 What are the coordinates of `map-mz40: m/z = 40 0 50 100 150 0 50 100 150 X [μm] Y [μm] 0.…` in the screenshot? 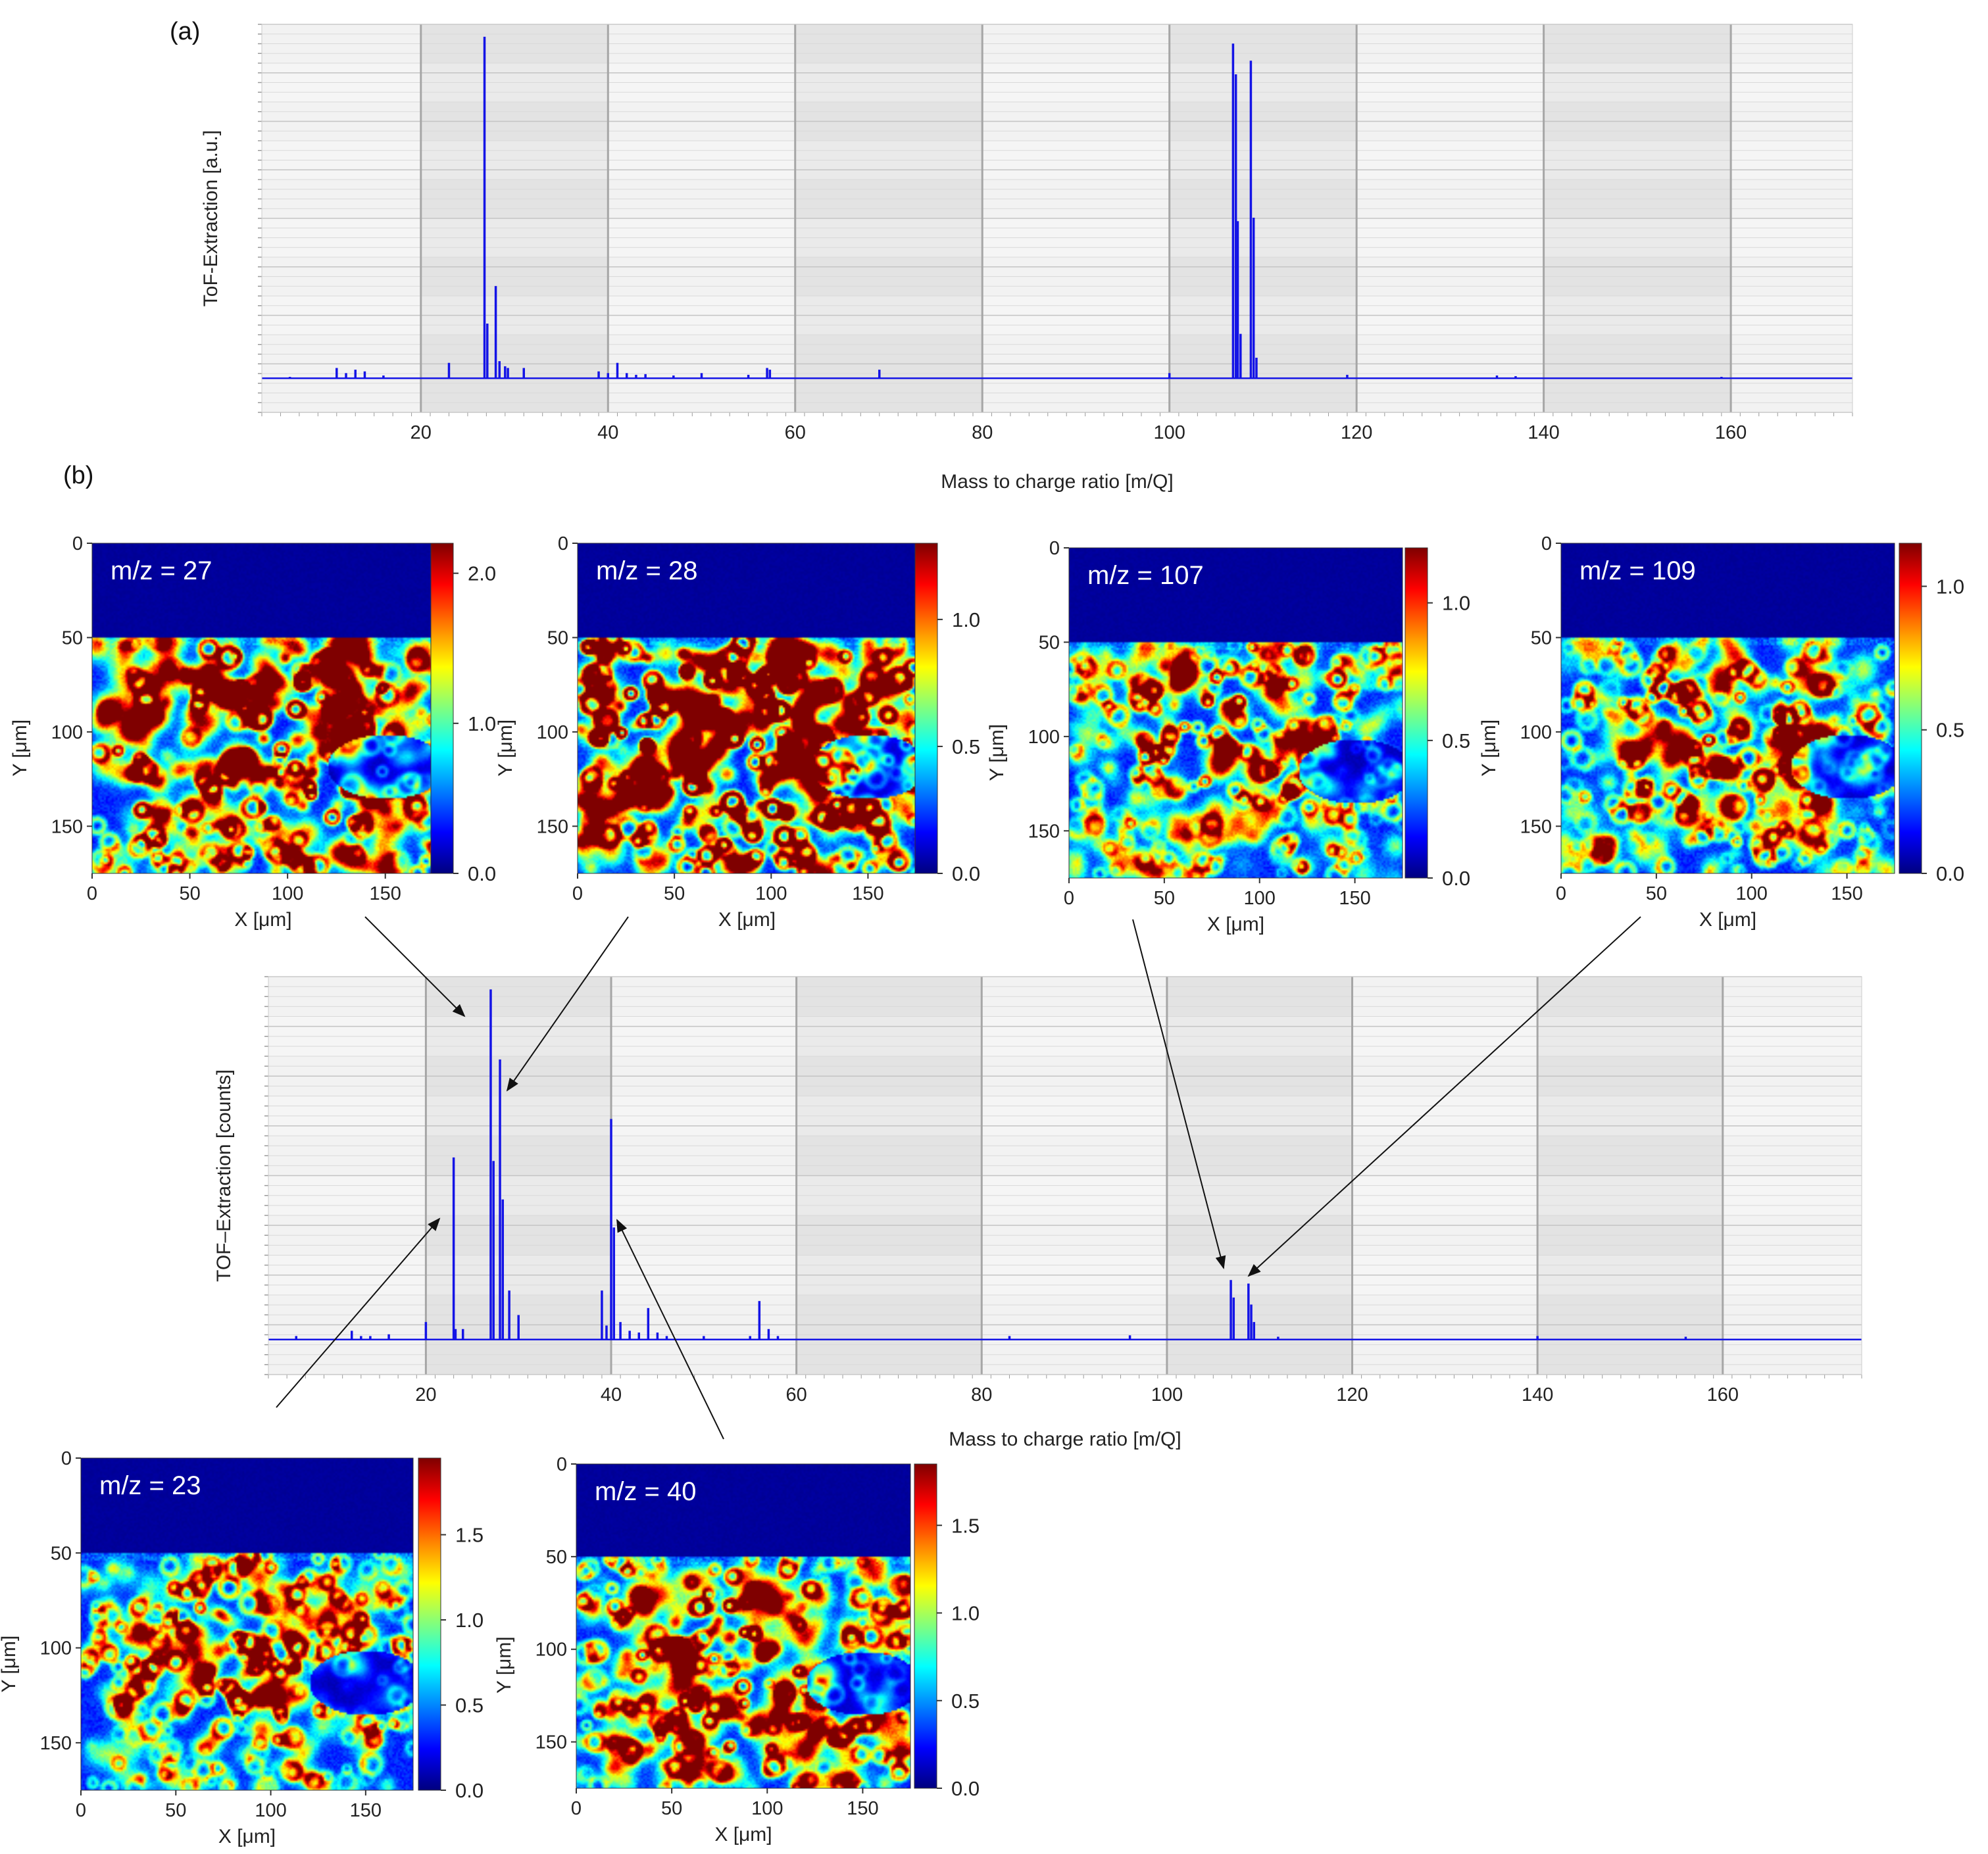 It's located at (736, 1649).